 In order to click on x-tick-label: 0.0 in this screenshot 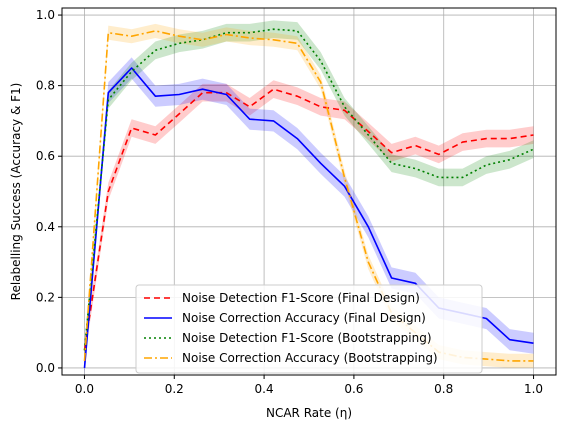, I will do `click(84, 389)`.